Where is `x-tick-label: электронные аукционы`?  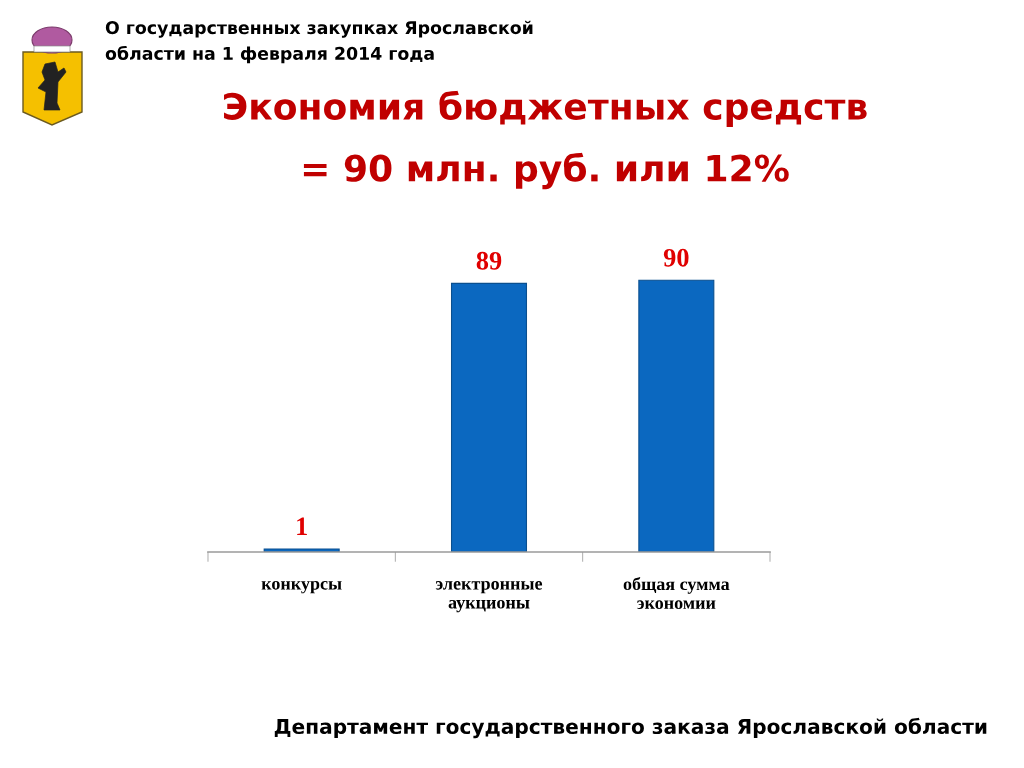 x-tick-label: электронные аукционы is located at coordinates (489, 597).